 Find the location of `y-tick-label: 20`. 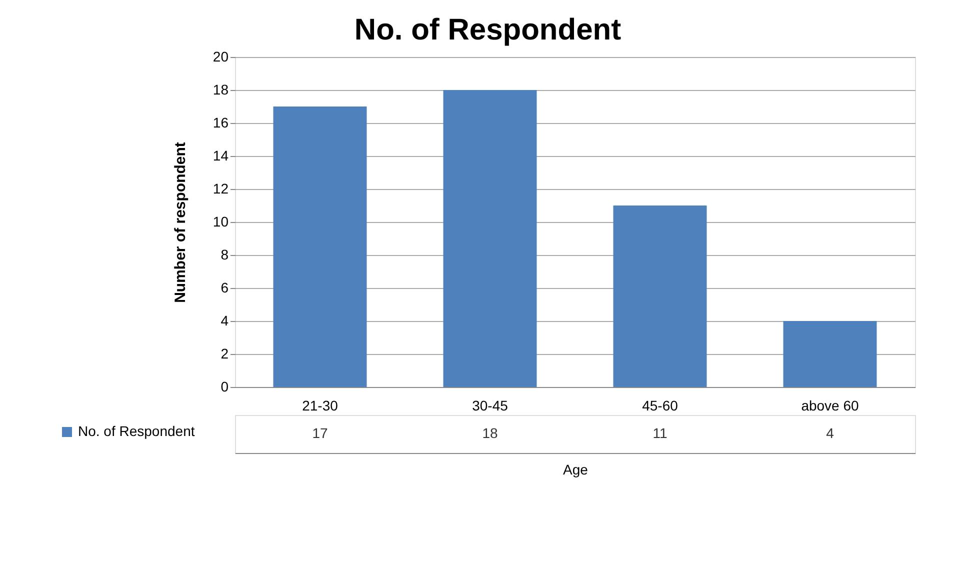

y-tick-label: 20 is located at coordinates (220, 56).